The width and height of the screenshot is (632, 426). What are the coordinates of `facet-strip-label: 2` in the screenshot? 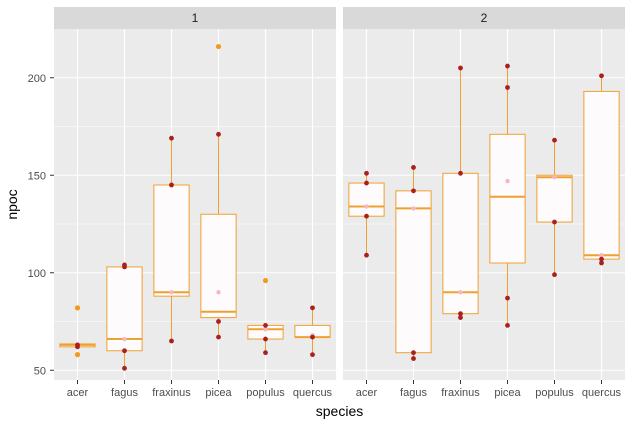 It's located at (484, 18).